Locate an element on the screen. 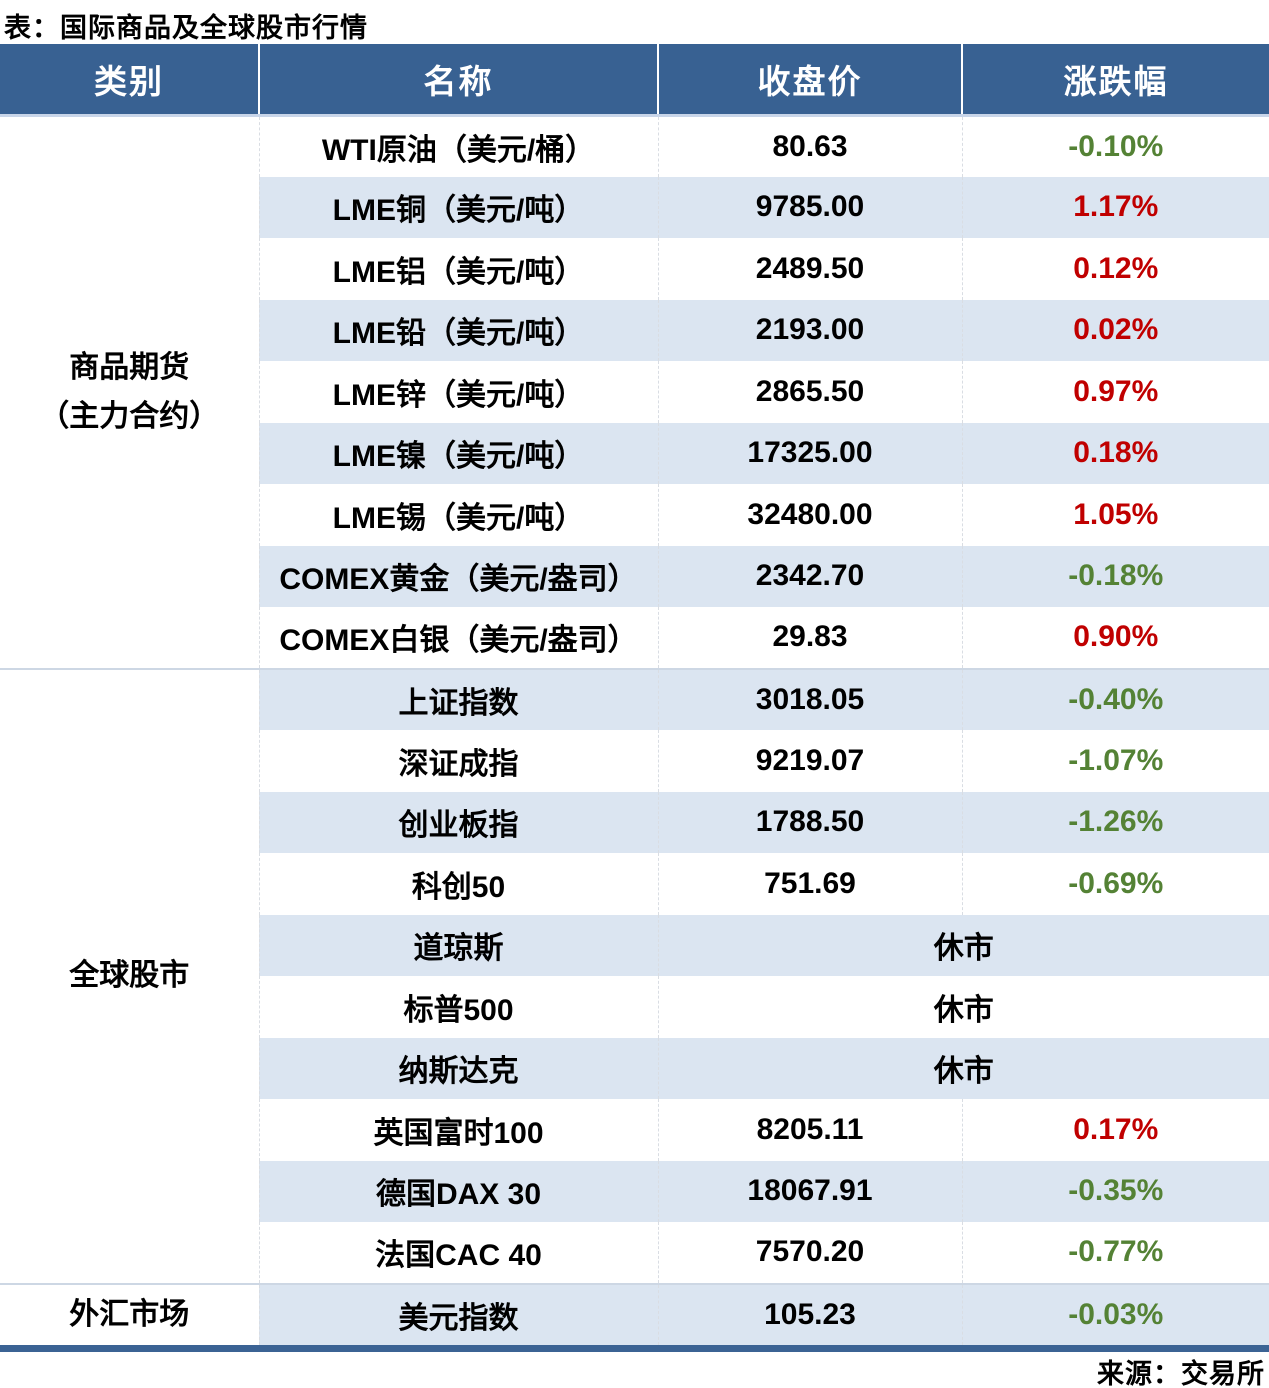 The width and height of the screenshot is (1269, 1388). table-row: 创业板指 1788.50 -1.26% is located at coordinates (634, 822).